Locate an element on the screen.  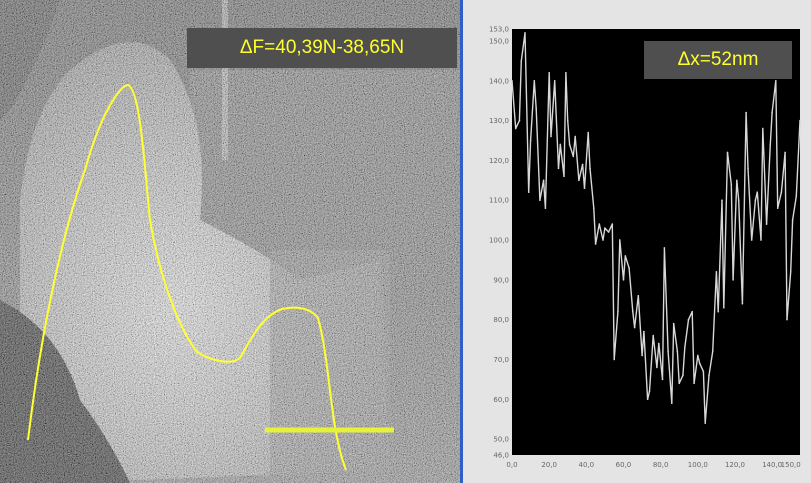
x-tick-label: 140,0 is located at coordinates (772, 465).